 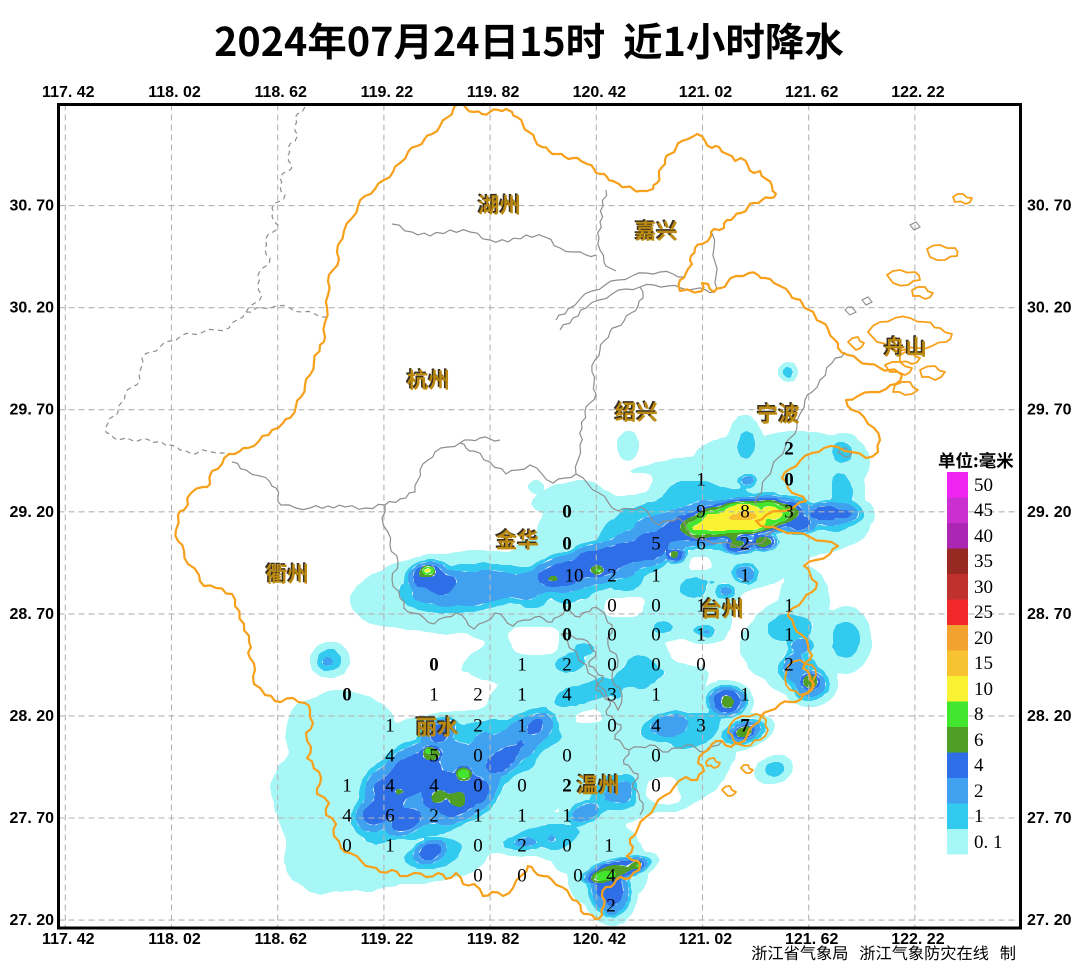 What do you see at coordinates (387, 92) in the screenshot?
I see `svg-text: 119. 22` at bounding box center [387, 92].